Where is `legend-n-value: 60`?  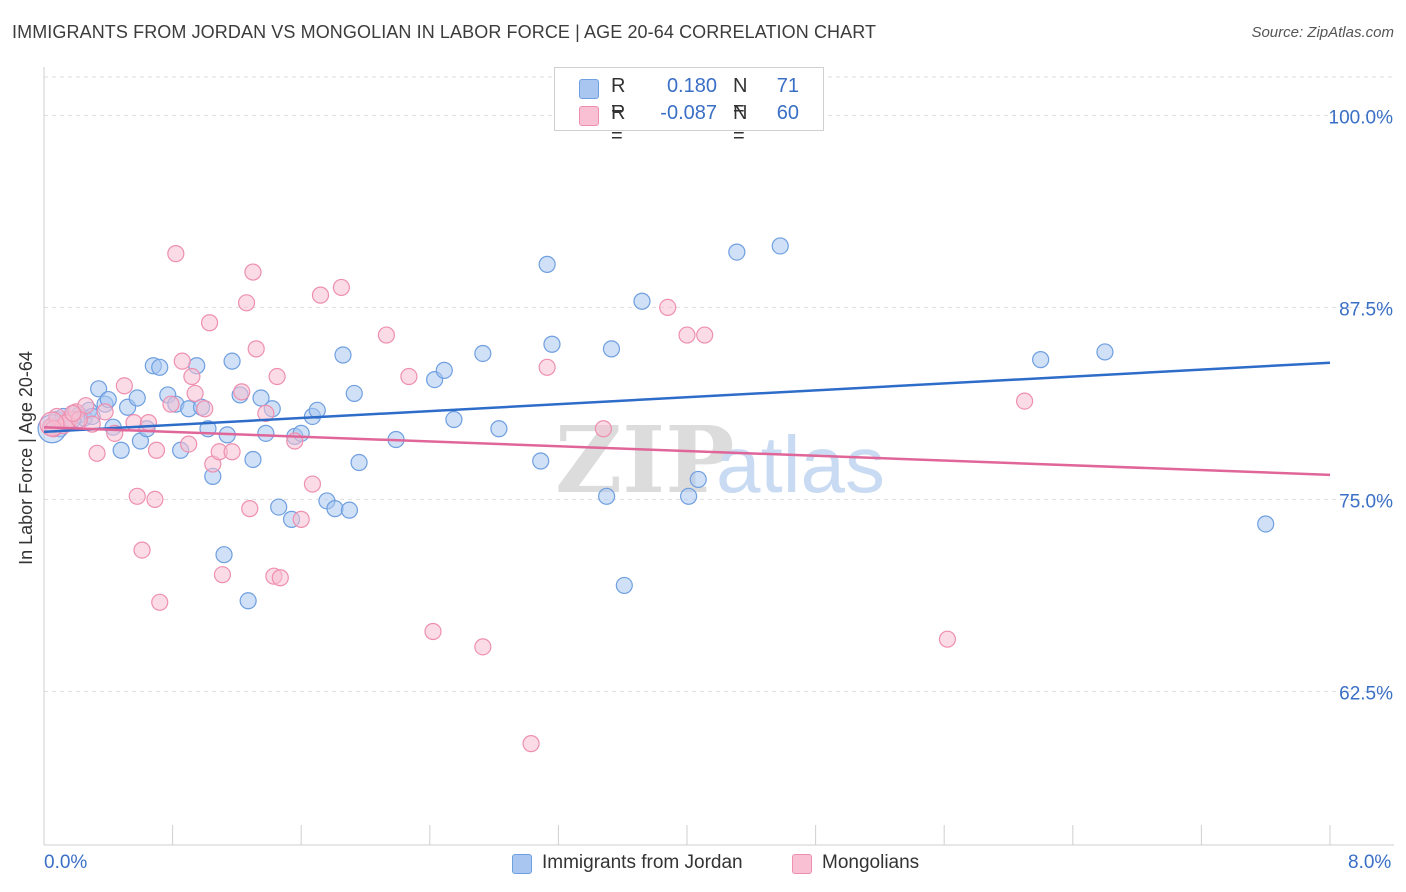 legend-n-value: 60 is located at coordinates (787, 113).